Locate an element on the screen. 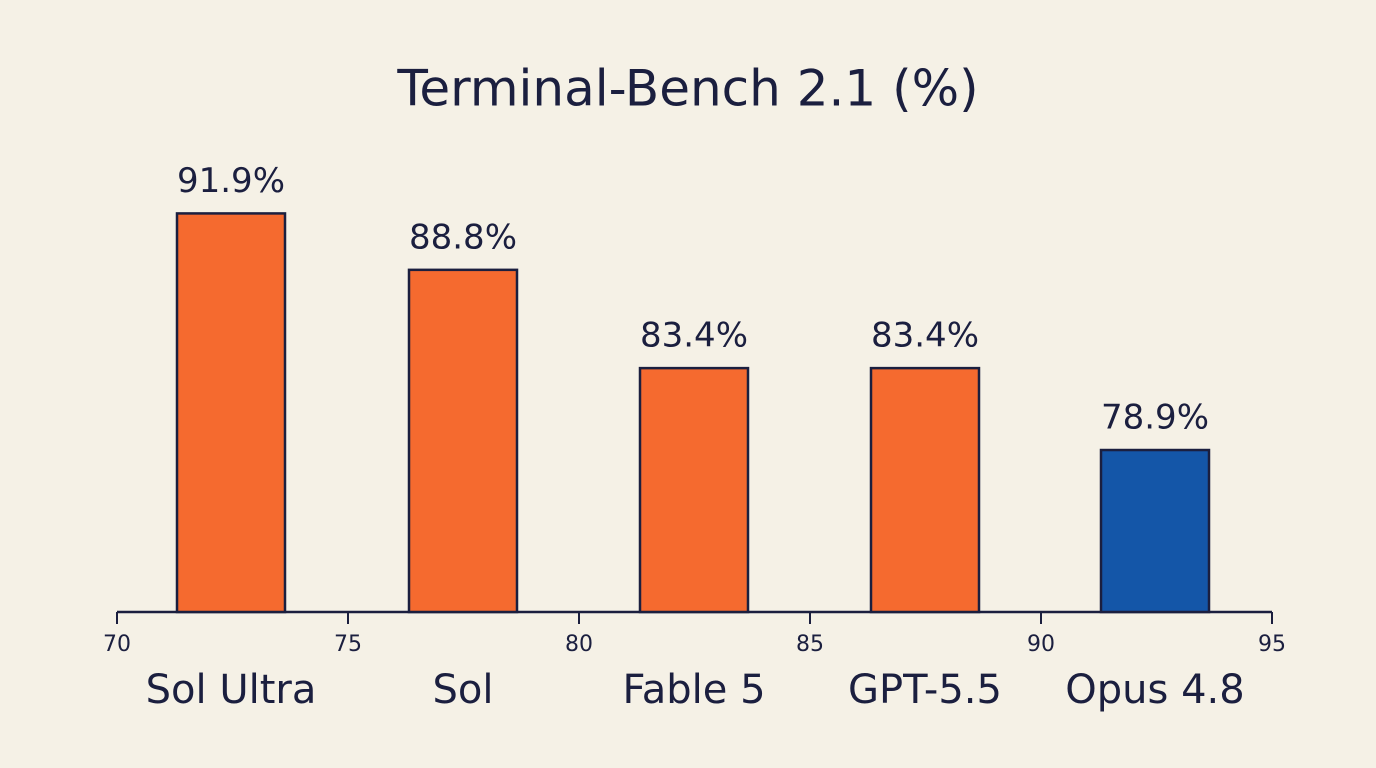 The width and height of the screenshot is (1376, 768). x-tick-label: 85 is located at coordinates (810, 644).